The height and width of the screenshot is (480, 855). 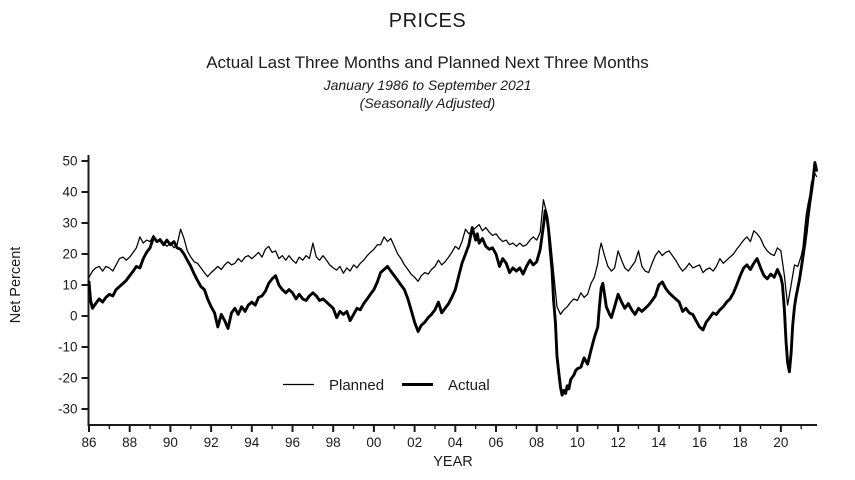 I want to click on y-tick-label: 30, so click(x=69, y=223).